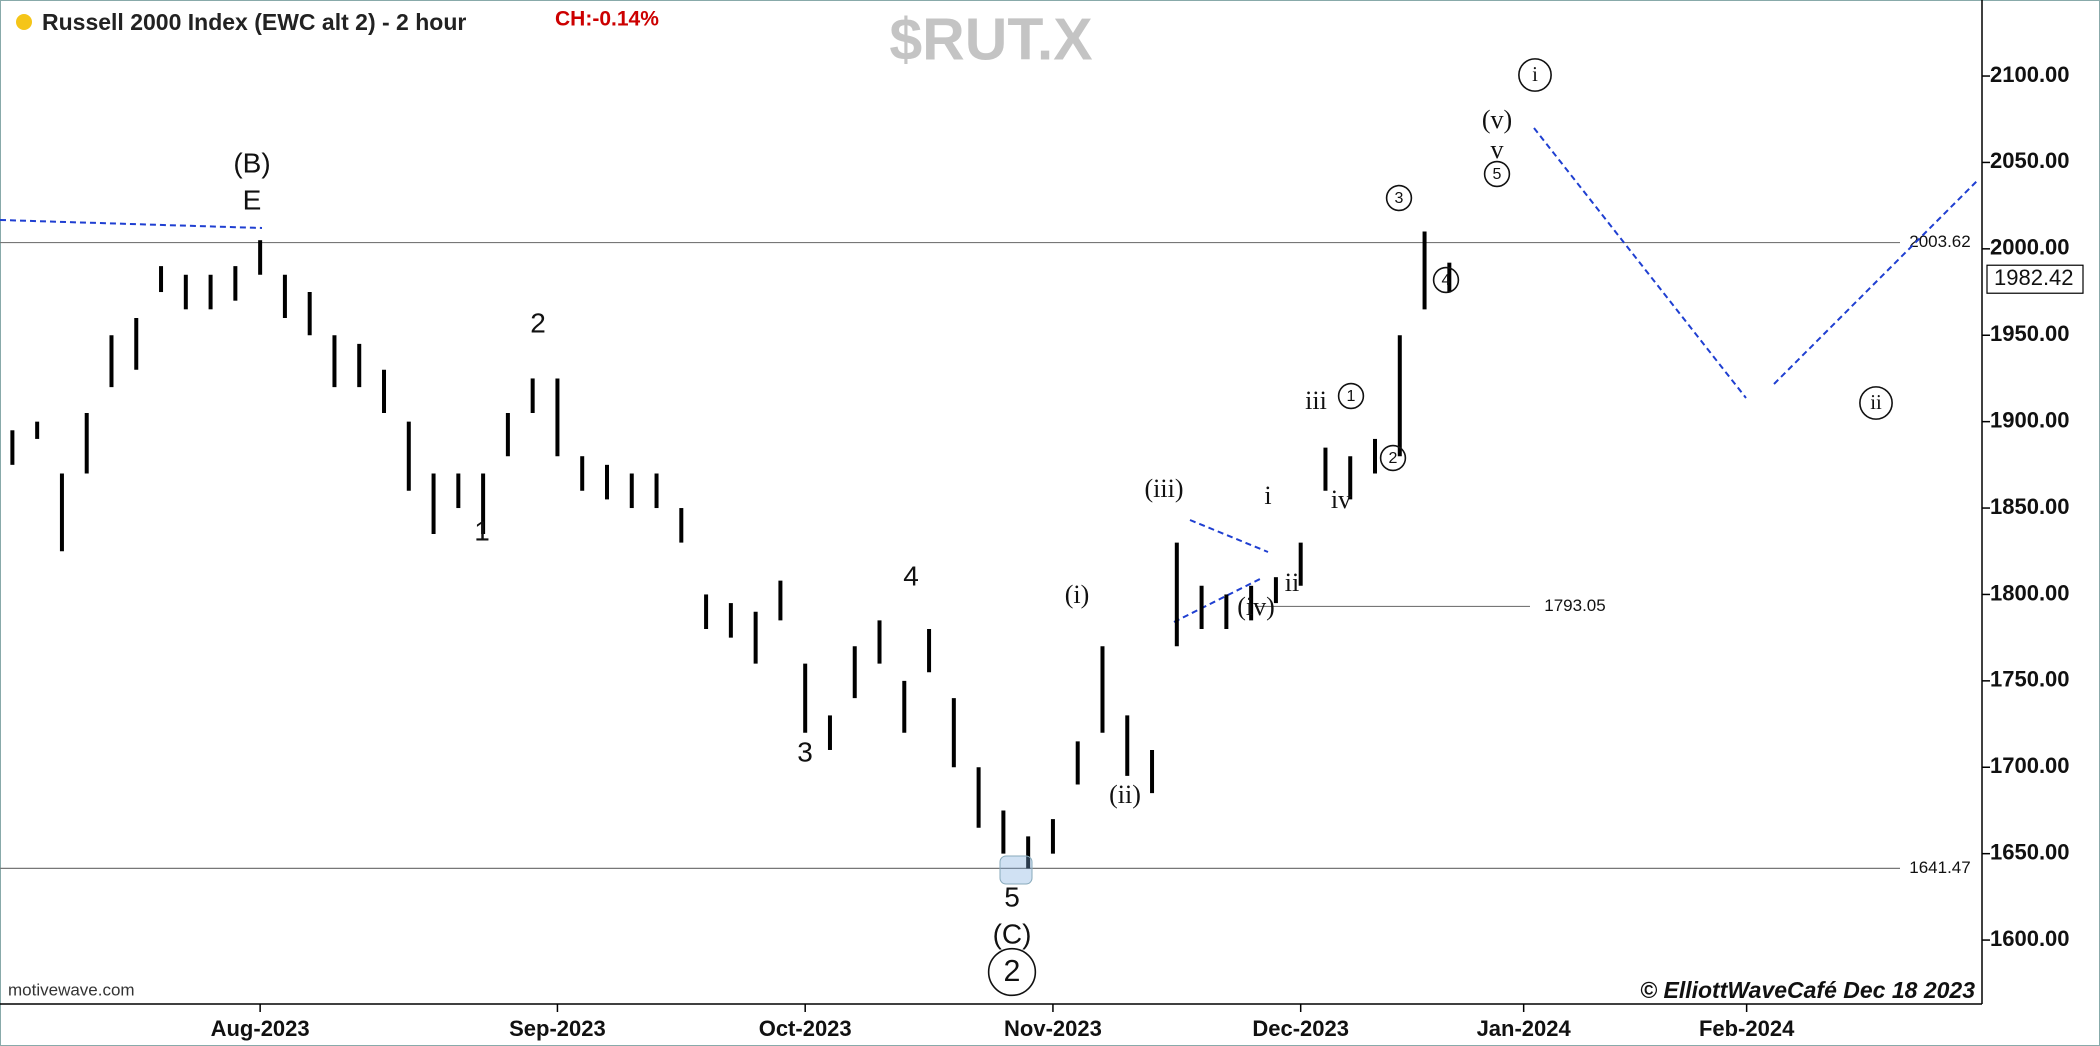 The image size is (2100, 1046). What do you see at coordinates (1125, 794) in the screenshot?
I see `wave-label: (ii)` at bounding box center [1125, 794].